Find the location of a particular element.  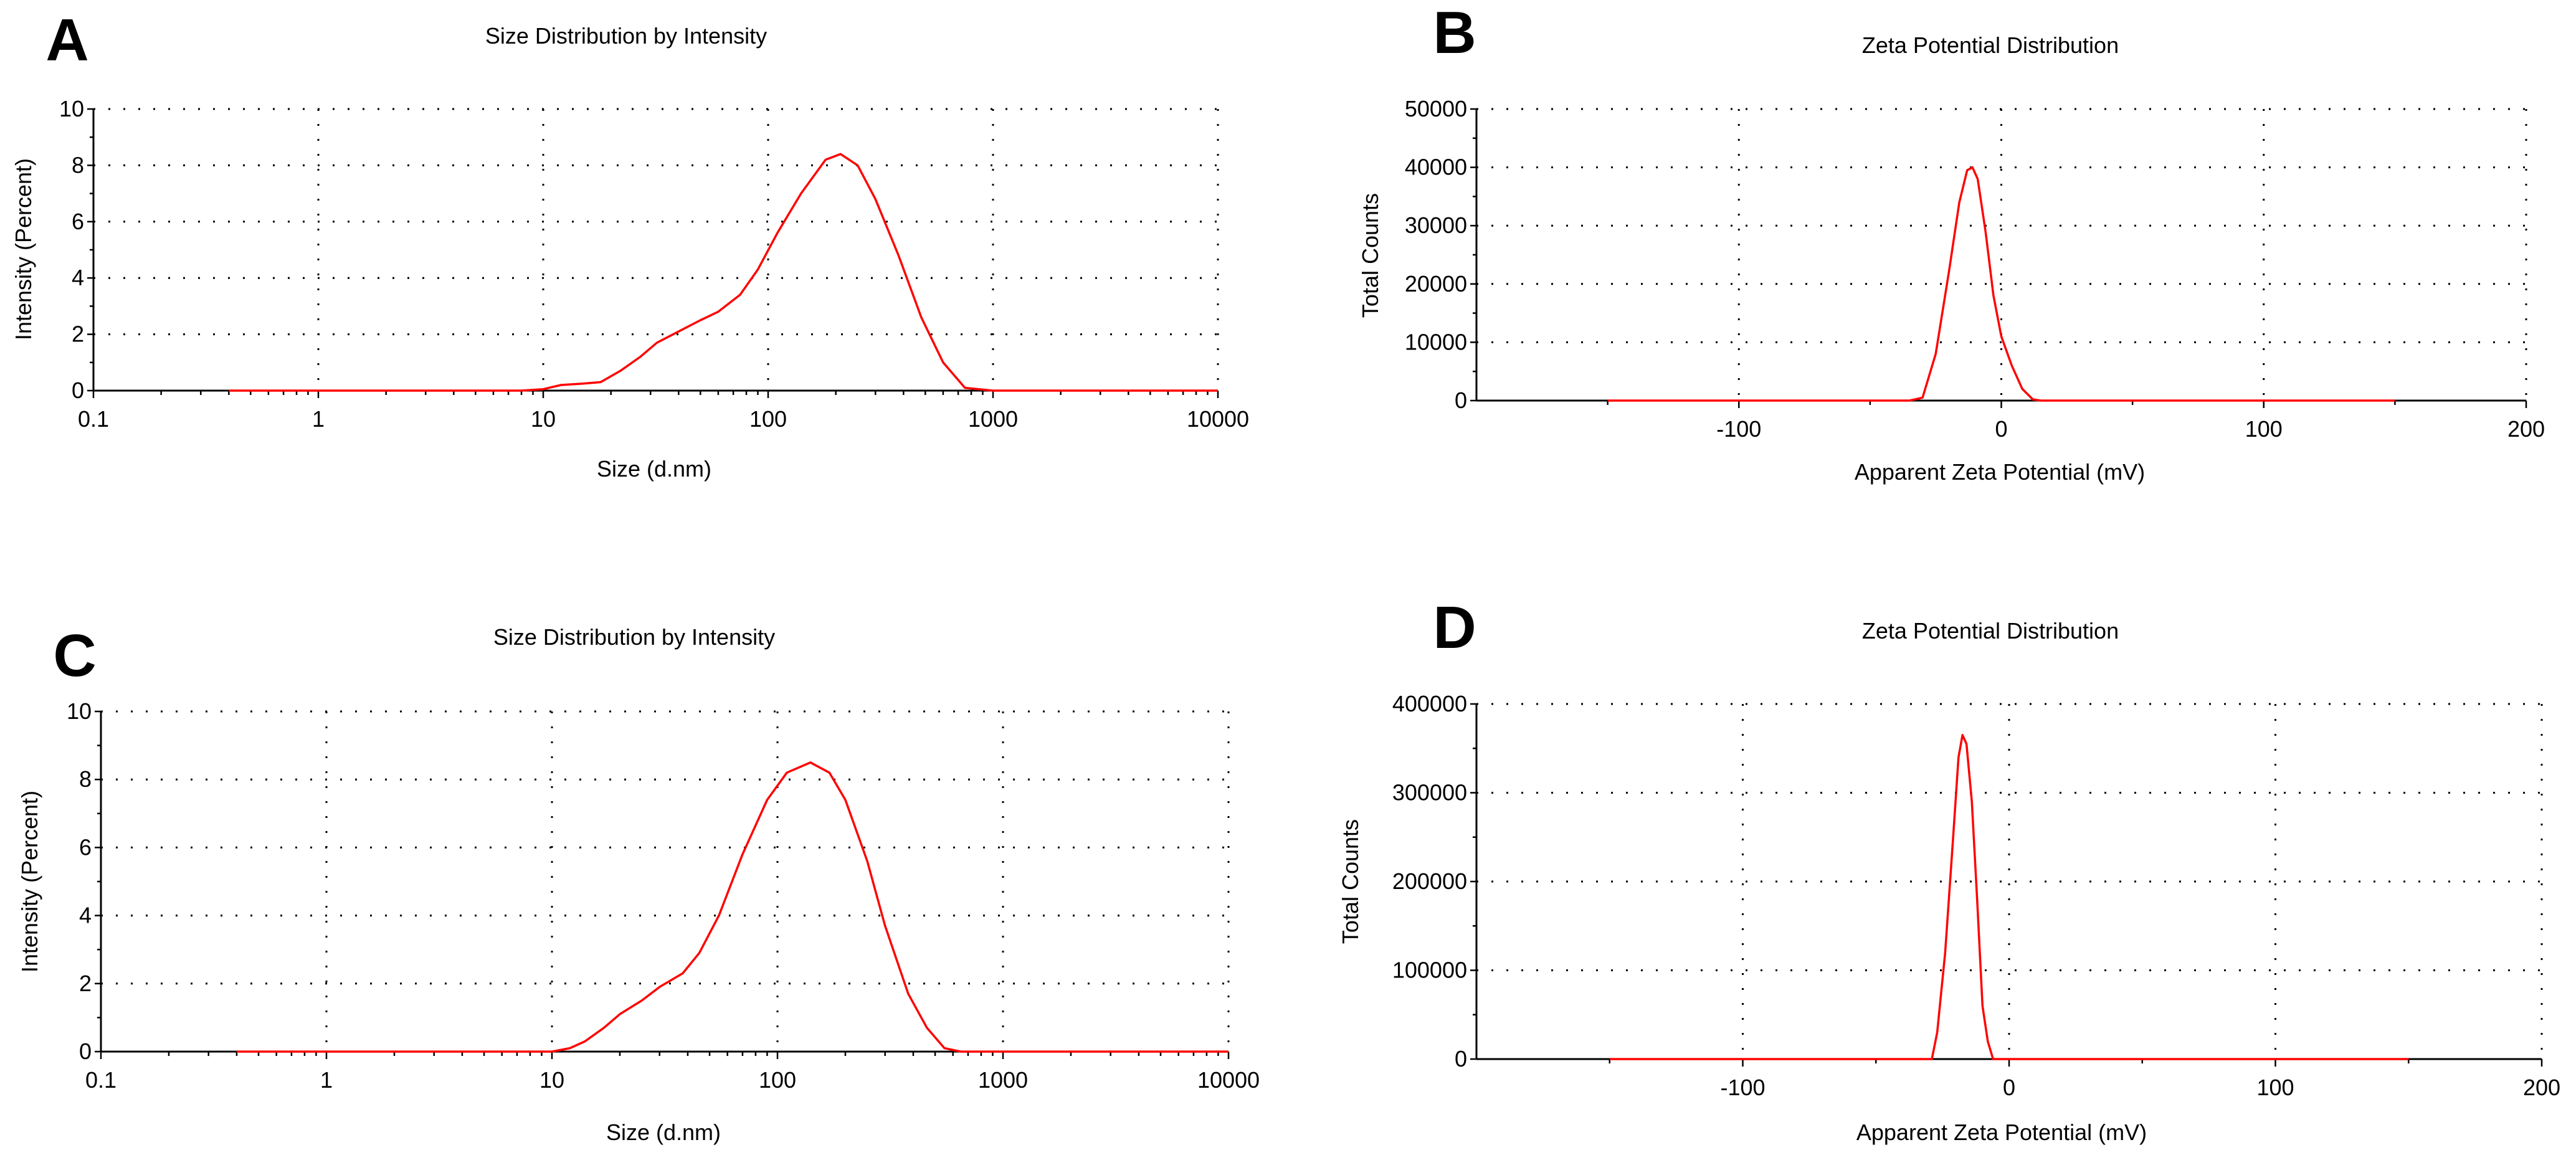

panel-c-x-tick-label: 100 is located at coordinates (777, 1080).